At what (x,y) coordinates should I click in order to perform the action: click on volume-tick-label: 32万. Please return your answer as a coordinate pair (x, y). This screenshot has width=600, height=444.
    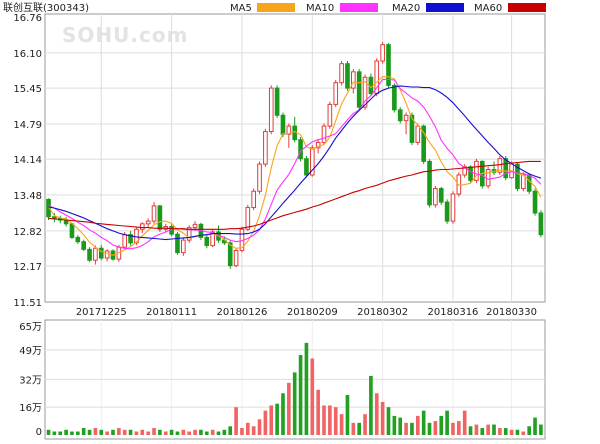
    Looking at the image, I should click on (30, 380).